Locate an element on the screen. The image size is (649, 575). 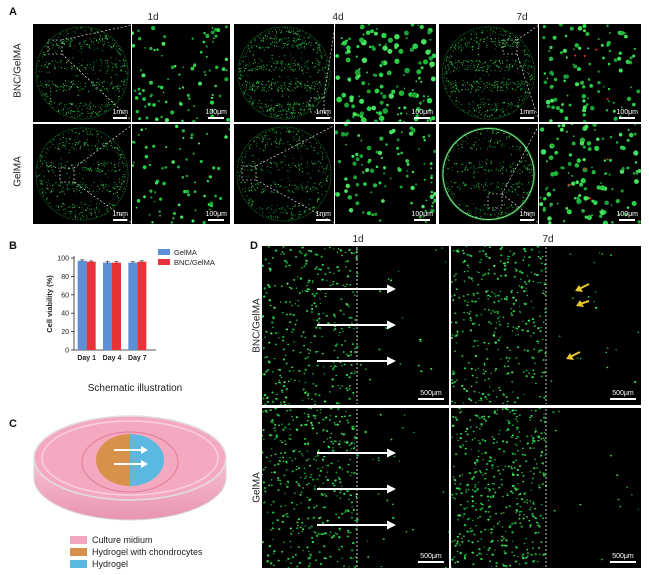
panel-a-bnc-7d-whole: 1mm is located at coordinates (488, 73).